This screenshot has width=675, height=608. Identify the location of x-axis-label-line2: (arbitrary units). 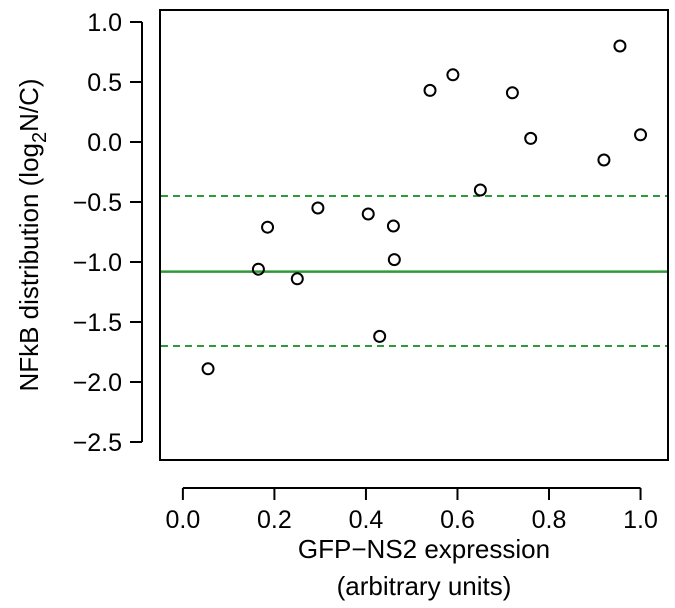
(424, 586).